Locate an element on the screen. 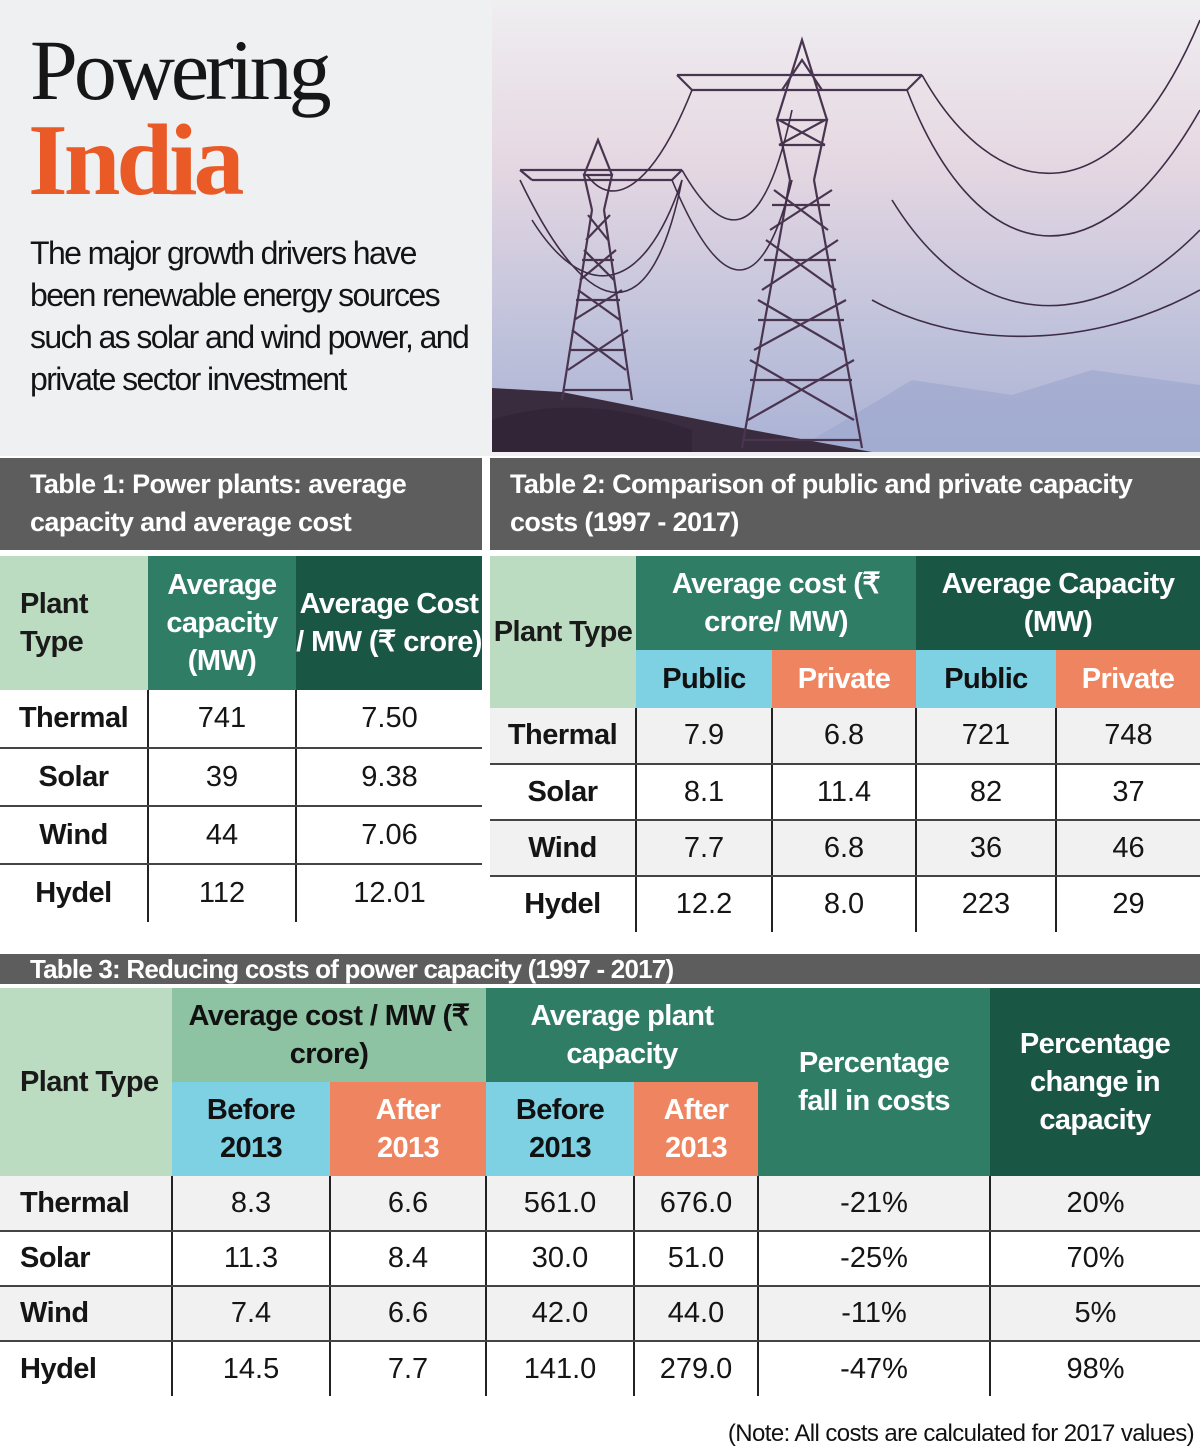  table-3-header-capacity-before-2013: Before 2013 is located at coordinates (560, 1129).